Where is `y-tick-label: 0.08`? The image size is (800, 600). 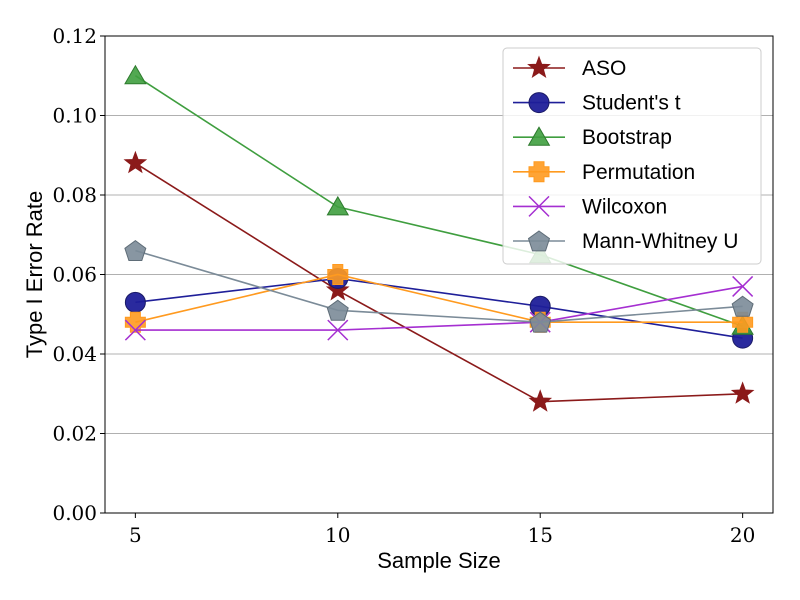
y-tick-label: 0.08 is located at coordinates (74, 195).